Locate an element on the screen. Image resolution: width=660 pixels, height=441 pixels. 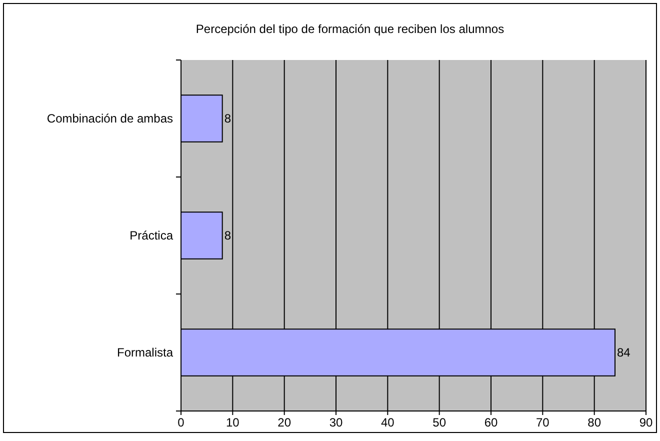
x-tick-label: 10 is located at coordinates (233, 423).